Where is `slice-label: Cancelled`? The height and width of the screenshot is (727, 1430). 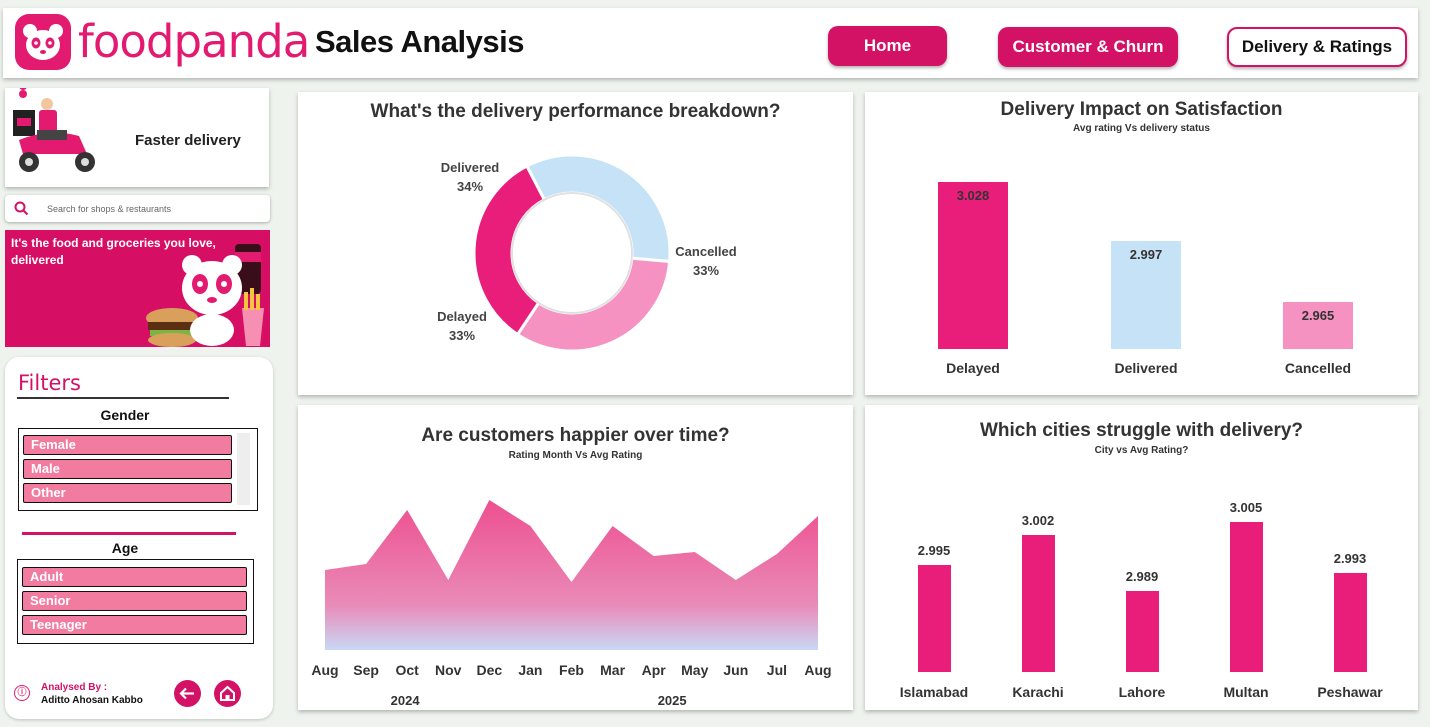 slice-label: Cancelled is located at coordinates (705, 251).